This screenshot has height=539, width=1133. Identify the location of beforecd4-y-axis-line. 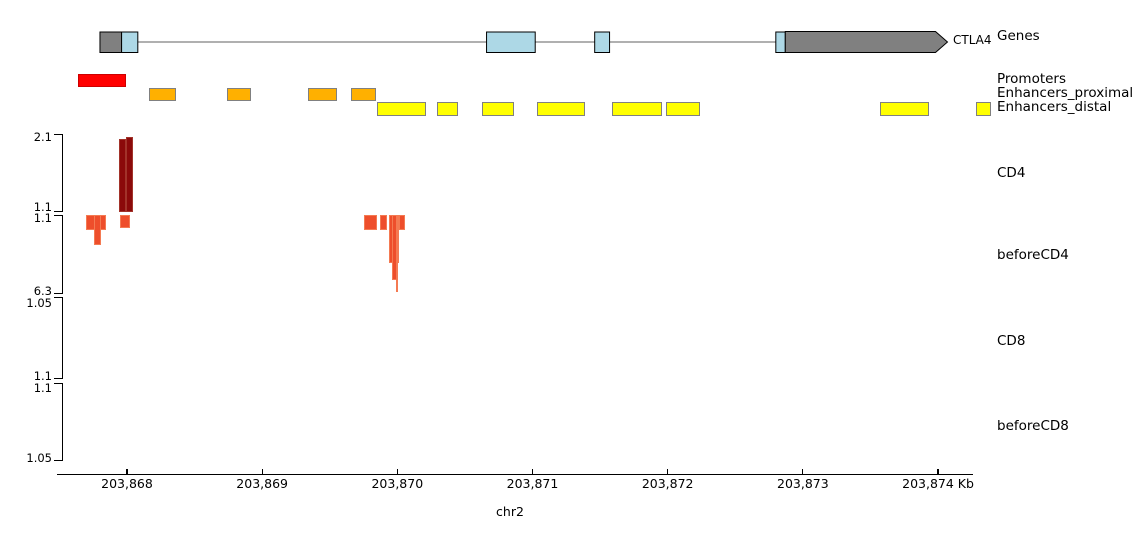
(63, 254).